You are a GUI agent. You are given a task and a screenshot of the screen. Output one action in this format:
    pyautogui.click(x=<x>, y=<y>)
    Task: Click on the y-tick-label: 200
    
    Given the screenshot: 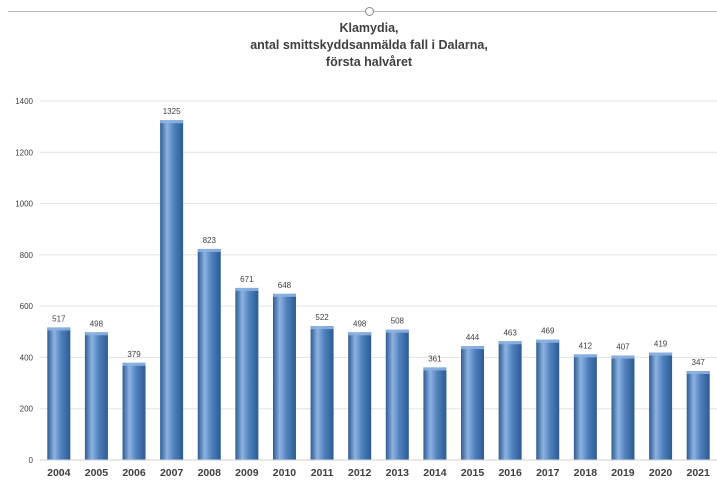 What is the action you would take?
    pyautogui.click(x=27, y=409)
    